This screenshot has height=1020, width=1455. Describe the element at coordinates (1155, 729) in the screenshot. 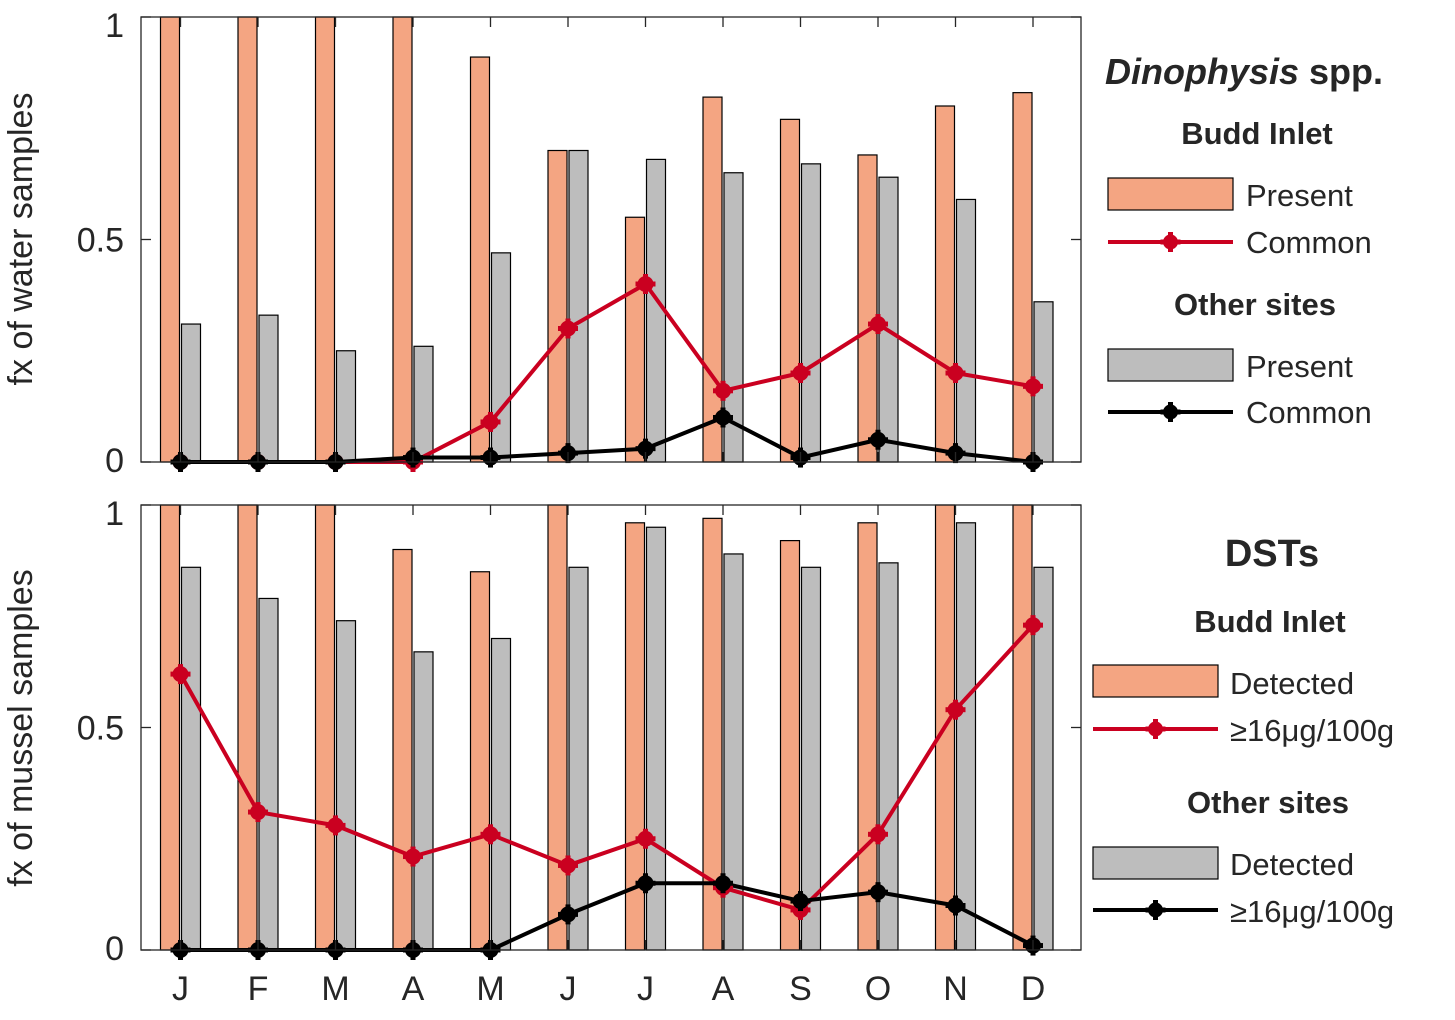

I see `legend-marker-budd-threshold` at that location.